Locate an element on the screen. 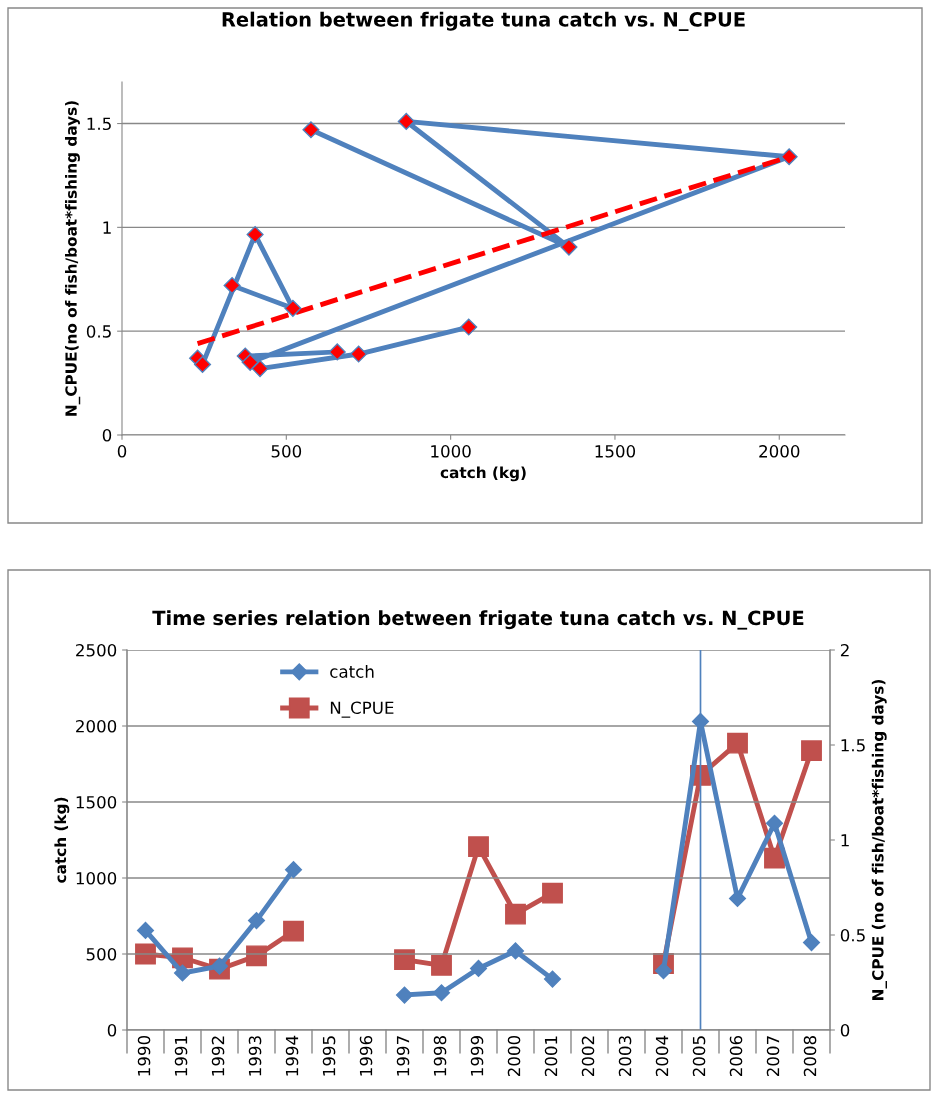  x-tick-label: 1990 is located at coordinates (144, 1055).